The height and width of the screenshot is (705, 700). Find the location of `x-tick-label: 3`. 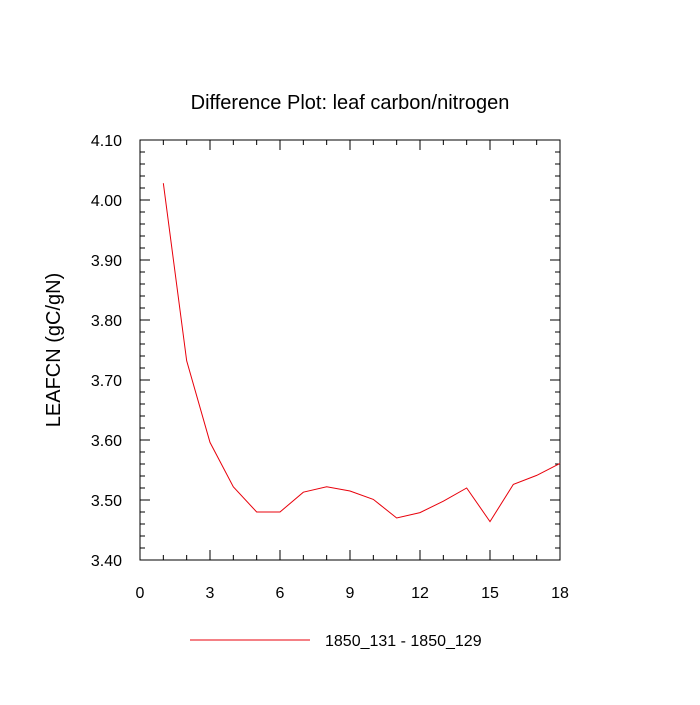

x-tick-label: 3 is located at coordinates (210, 593).